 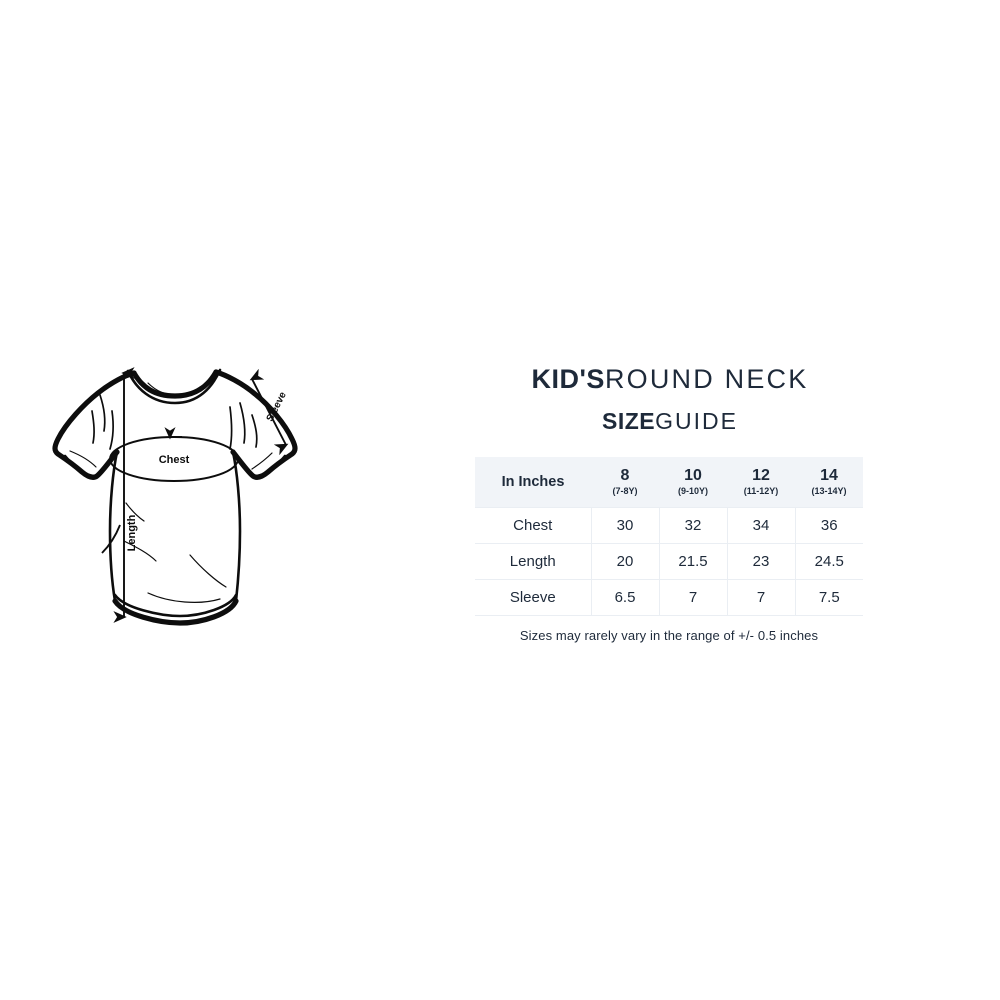 I want to click on table-corner-header: In Inches, so click(x=533, y=482).